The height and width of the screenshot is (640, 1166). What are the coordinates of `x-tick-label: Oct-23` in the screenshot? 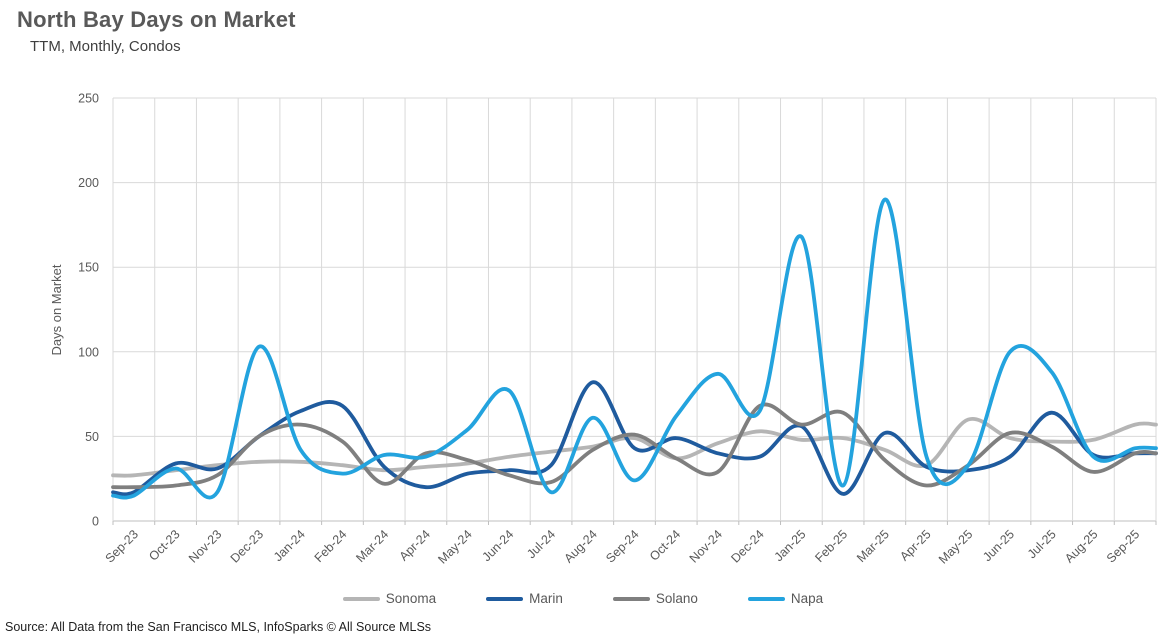 It's located at (164, 545).